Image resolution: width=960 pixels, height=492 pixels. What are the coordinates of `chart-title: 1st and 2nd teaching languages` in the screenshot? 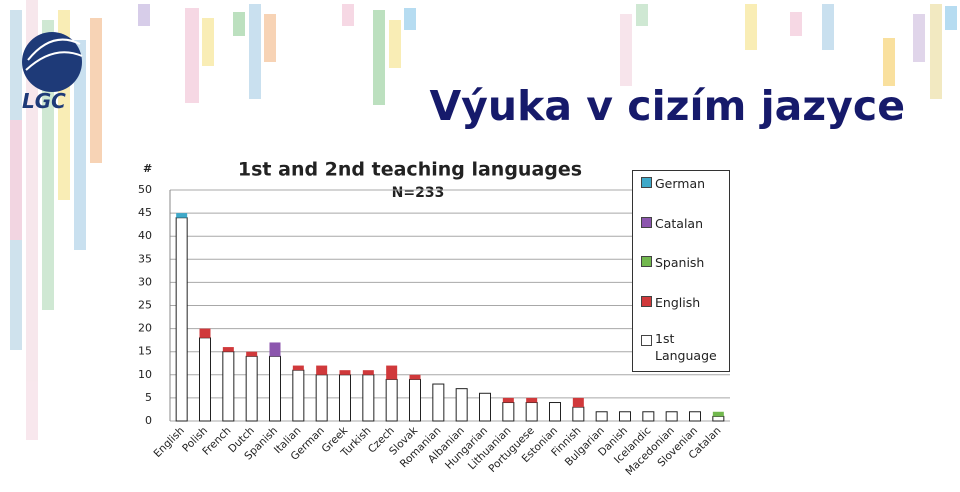 It's located at (410, 170).